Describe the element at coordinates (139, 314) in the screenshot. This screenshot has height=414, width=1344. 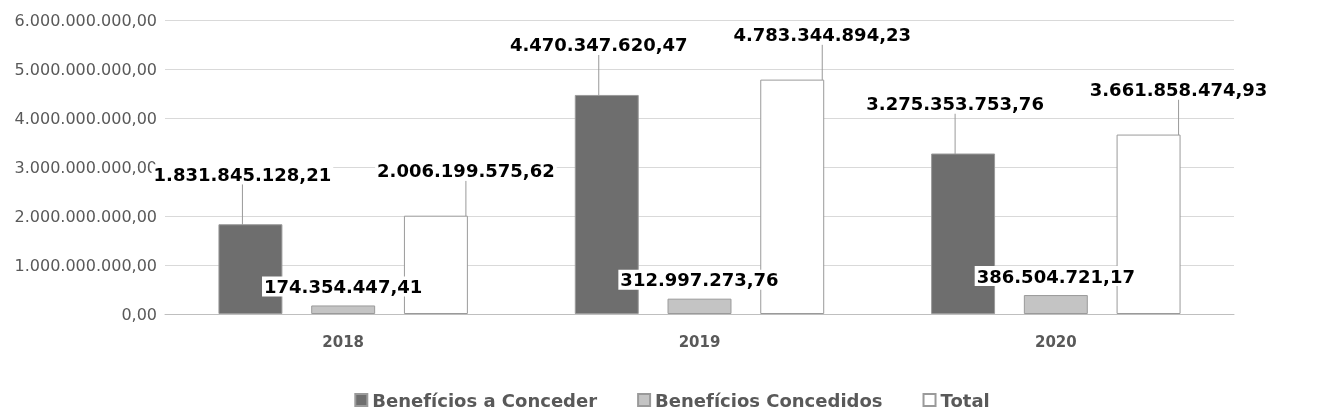
I see `y-tick-label: 0,00` at that location.